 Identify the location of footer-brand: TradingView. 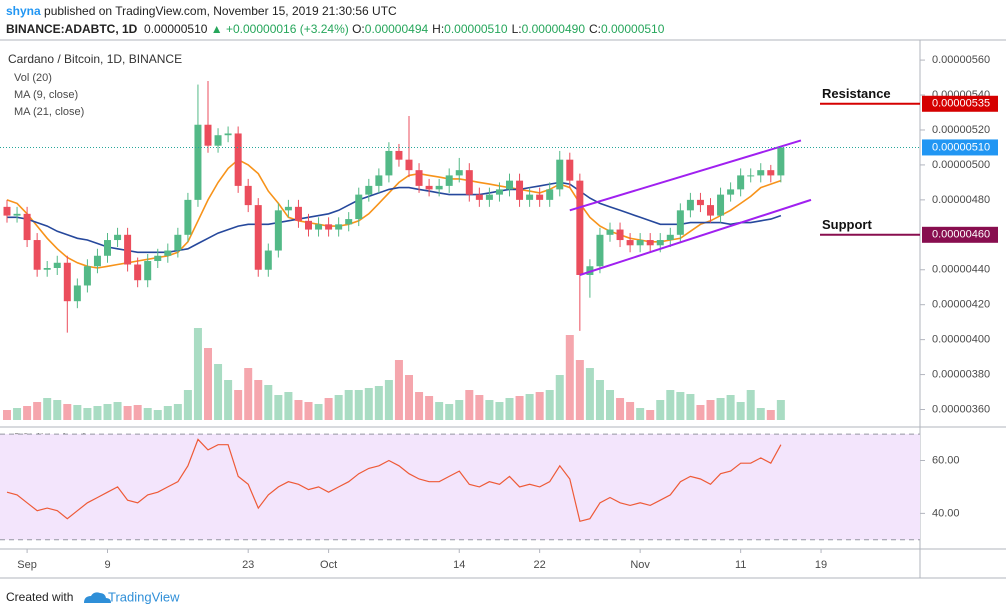
(144, 596).